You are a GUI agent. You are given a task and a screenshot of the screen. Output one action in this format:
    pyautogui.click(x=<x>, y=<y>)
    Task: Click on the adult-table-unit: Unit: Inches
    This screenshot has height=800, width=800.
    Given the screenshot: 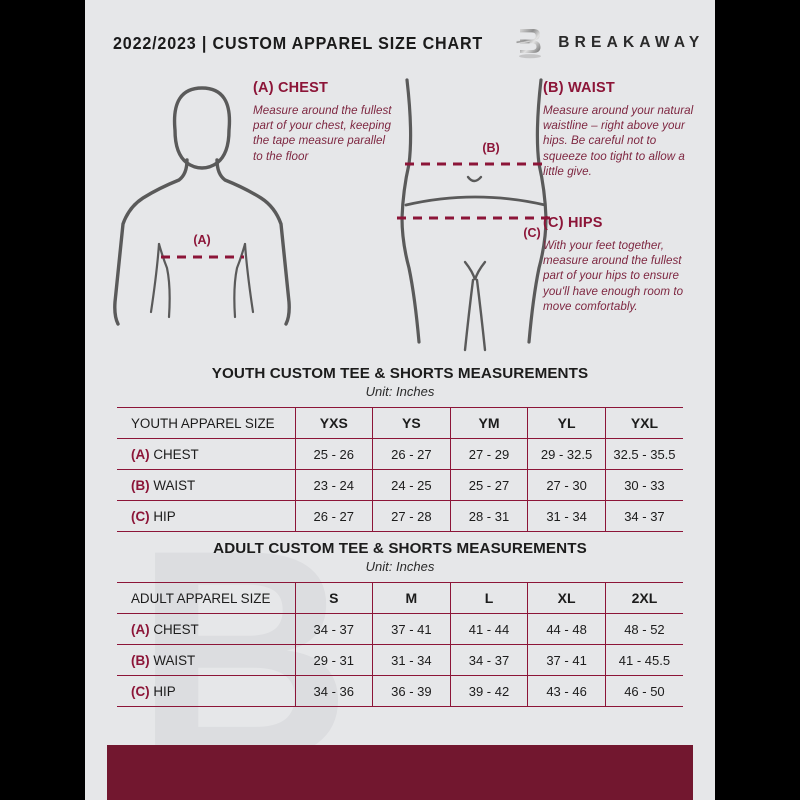 What is the action you would take?
    pyautogui.click(x=400, y=566)
    